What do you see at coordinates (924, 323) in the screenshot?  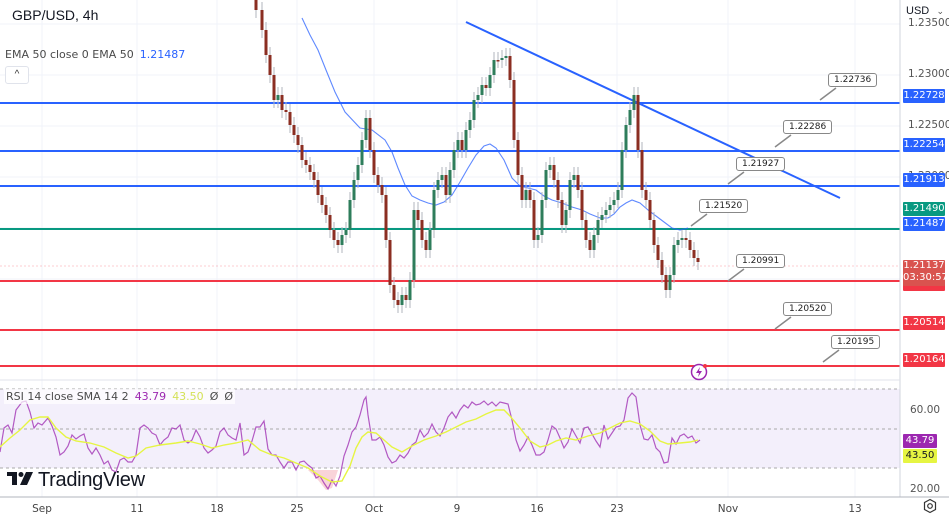 I see `price-level-tag: 1.20514` at bounding box center [924, 323].